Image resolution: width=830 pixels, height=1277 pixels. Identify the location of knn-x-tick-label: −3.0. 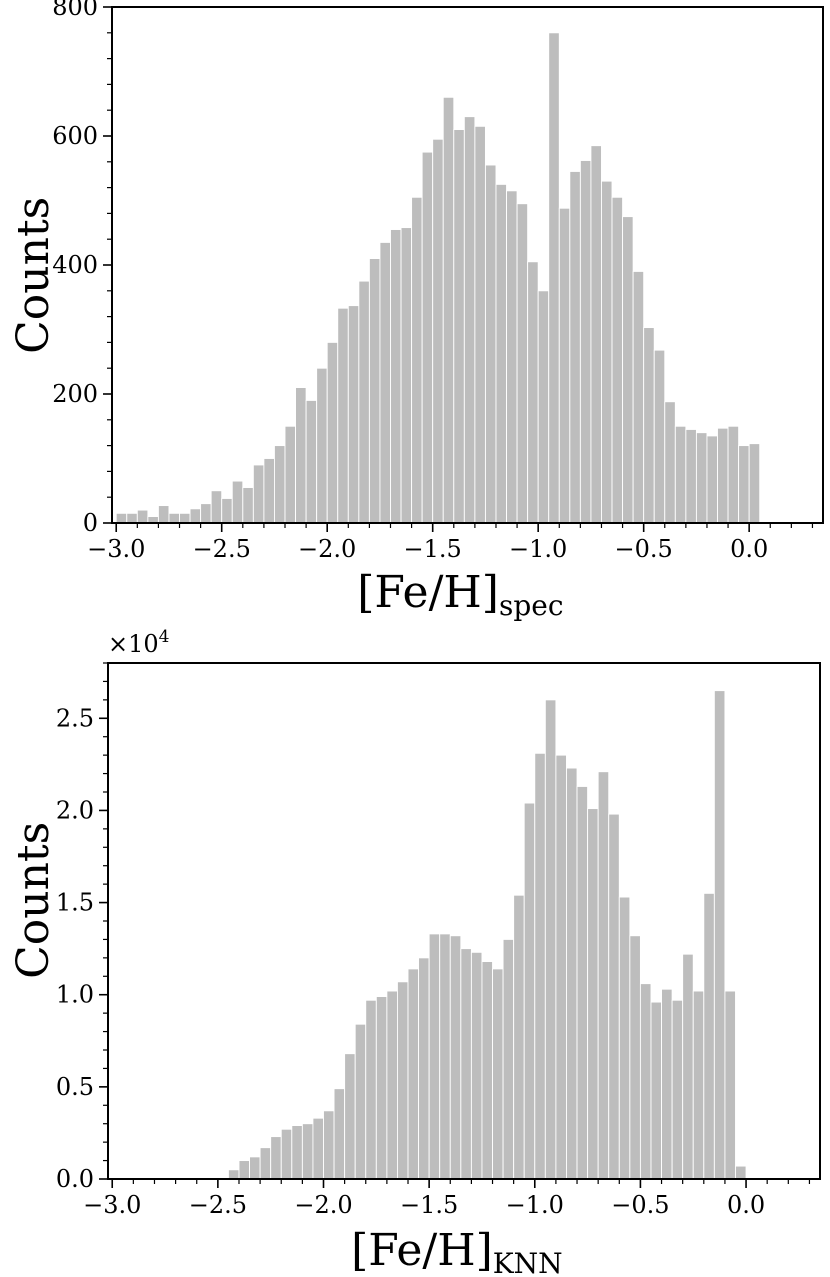
(112, 1205).